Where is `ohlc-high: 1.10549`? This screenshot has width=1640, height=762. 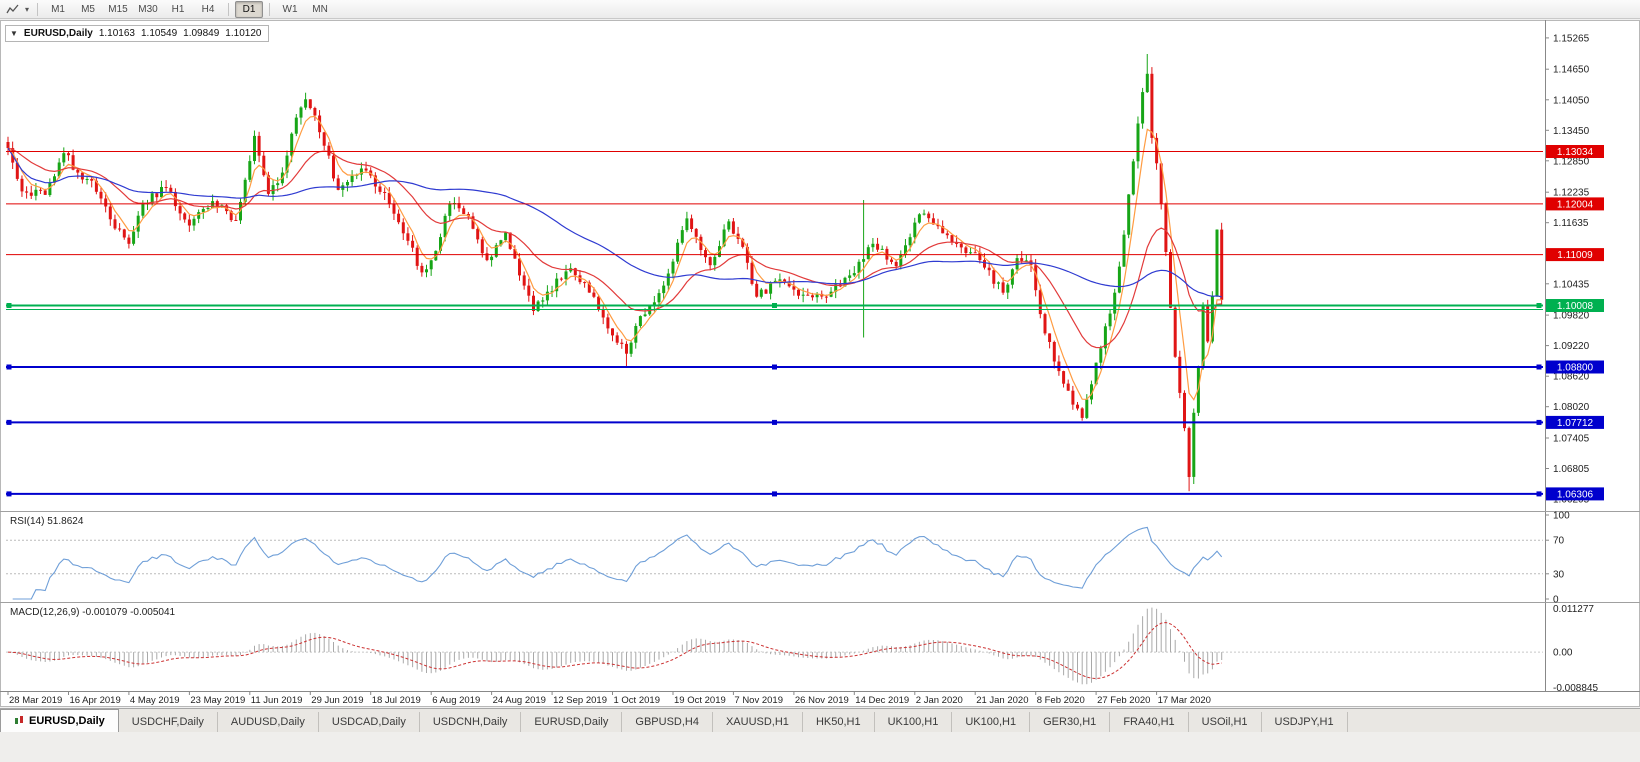
ohlc-high: 1.10549 is located at coordinates (159, 33).